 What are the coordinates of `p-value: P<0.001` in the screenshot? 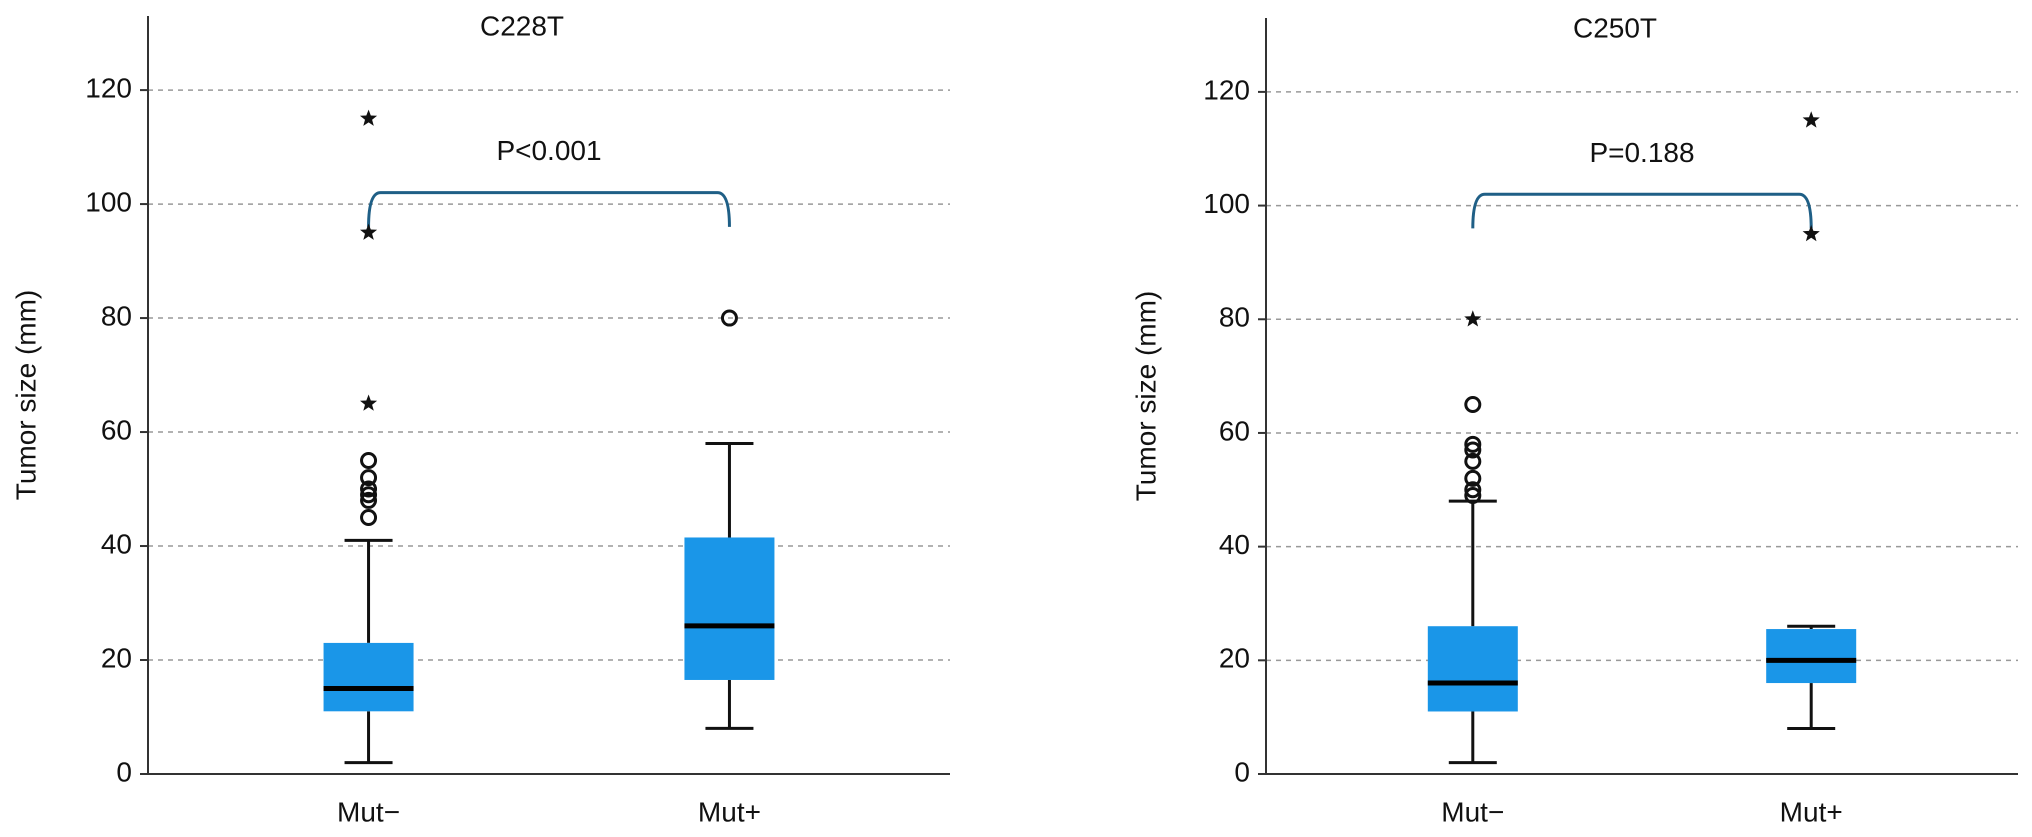 It's located at (548, 150).